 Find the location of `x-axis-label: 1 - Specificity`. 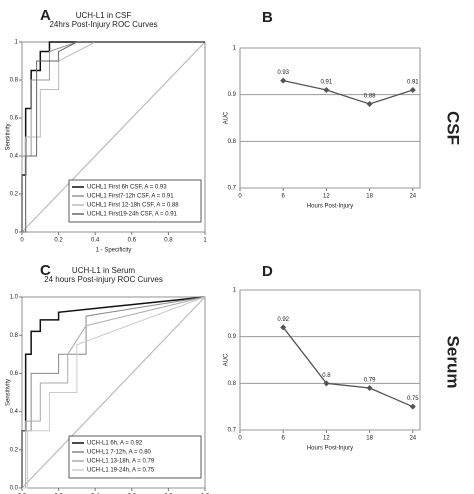

x-axis-label: 1 - Specificity is located at coordinates (114, 251).